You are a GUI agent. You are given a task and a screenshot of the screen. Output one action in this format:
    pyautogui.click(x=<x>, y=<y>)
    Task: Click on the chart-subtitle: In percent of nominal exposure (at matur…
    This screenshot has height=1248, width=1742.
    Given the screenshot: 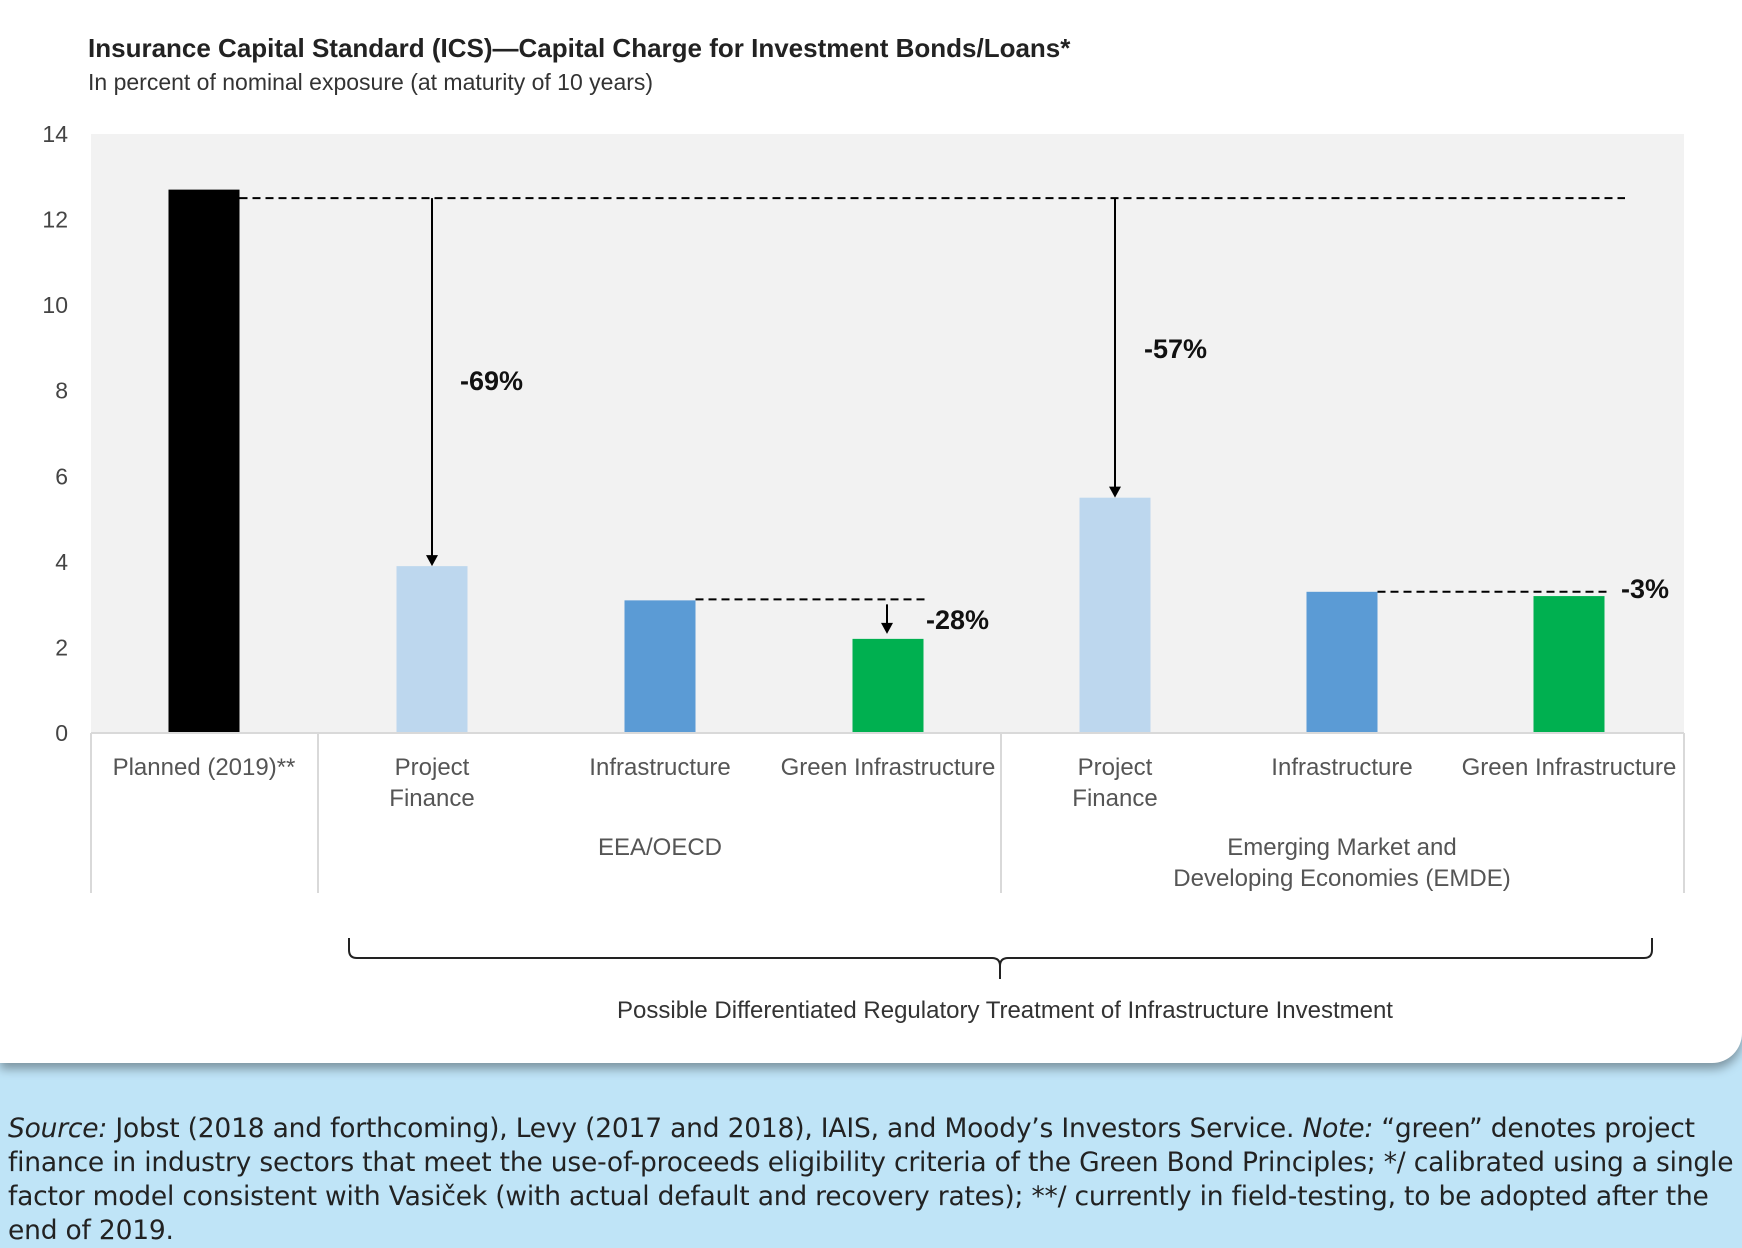 What is the action you would take?
    pyautogui.click(x=370, y=82)
    